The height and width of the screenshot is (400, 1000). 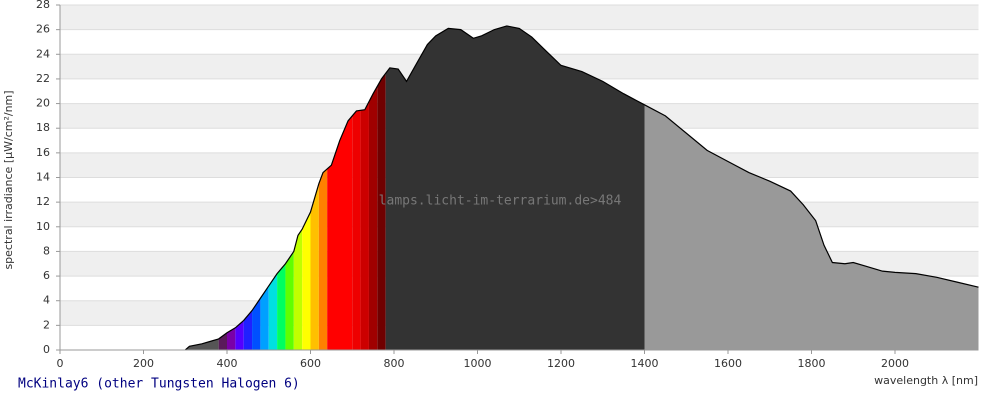 I want to click on x-tick-label: 0, so click(x=60, y=363).